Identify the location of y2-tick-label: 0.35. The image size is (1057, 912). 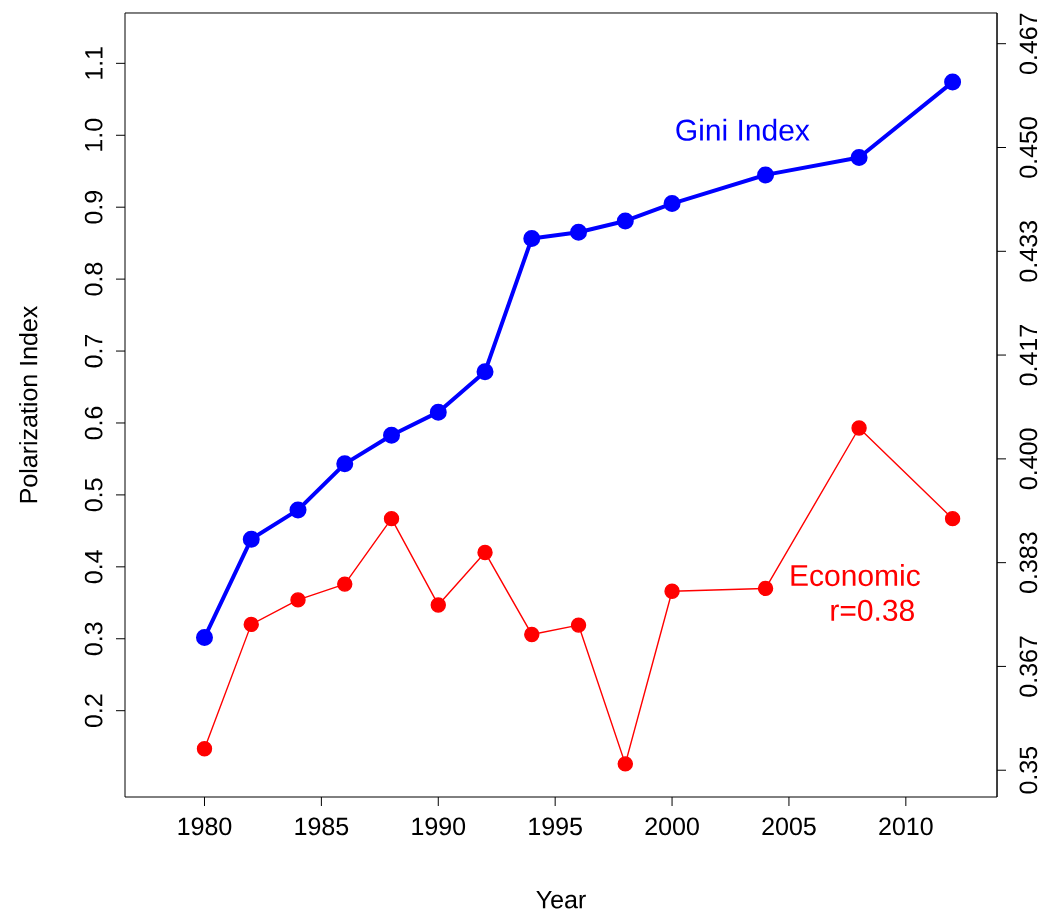
(1028, 770).